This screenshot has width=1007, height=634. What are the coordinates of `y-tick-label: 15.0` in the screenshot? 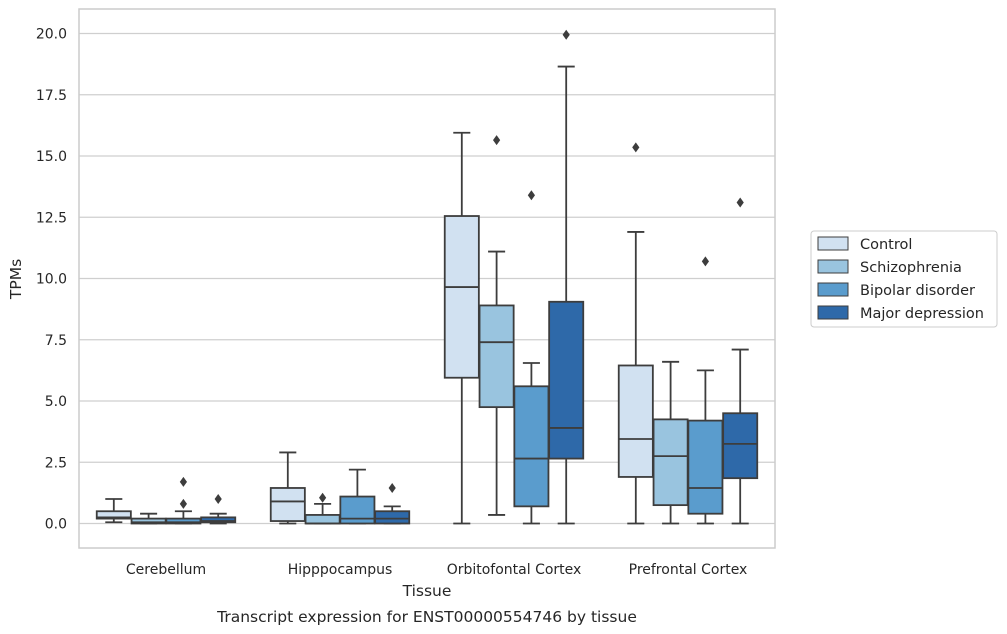 It's located at (51, 157).